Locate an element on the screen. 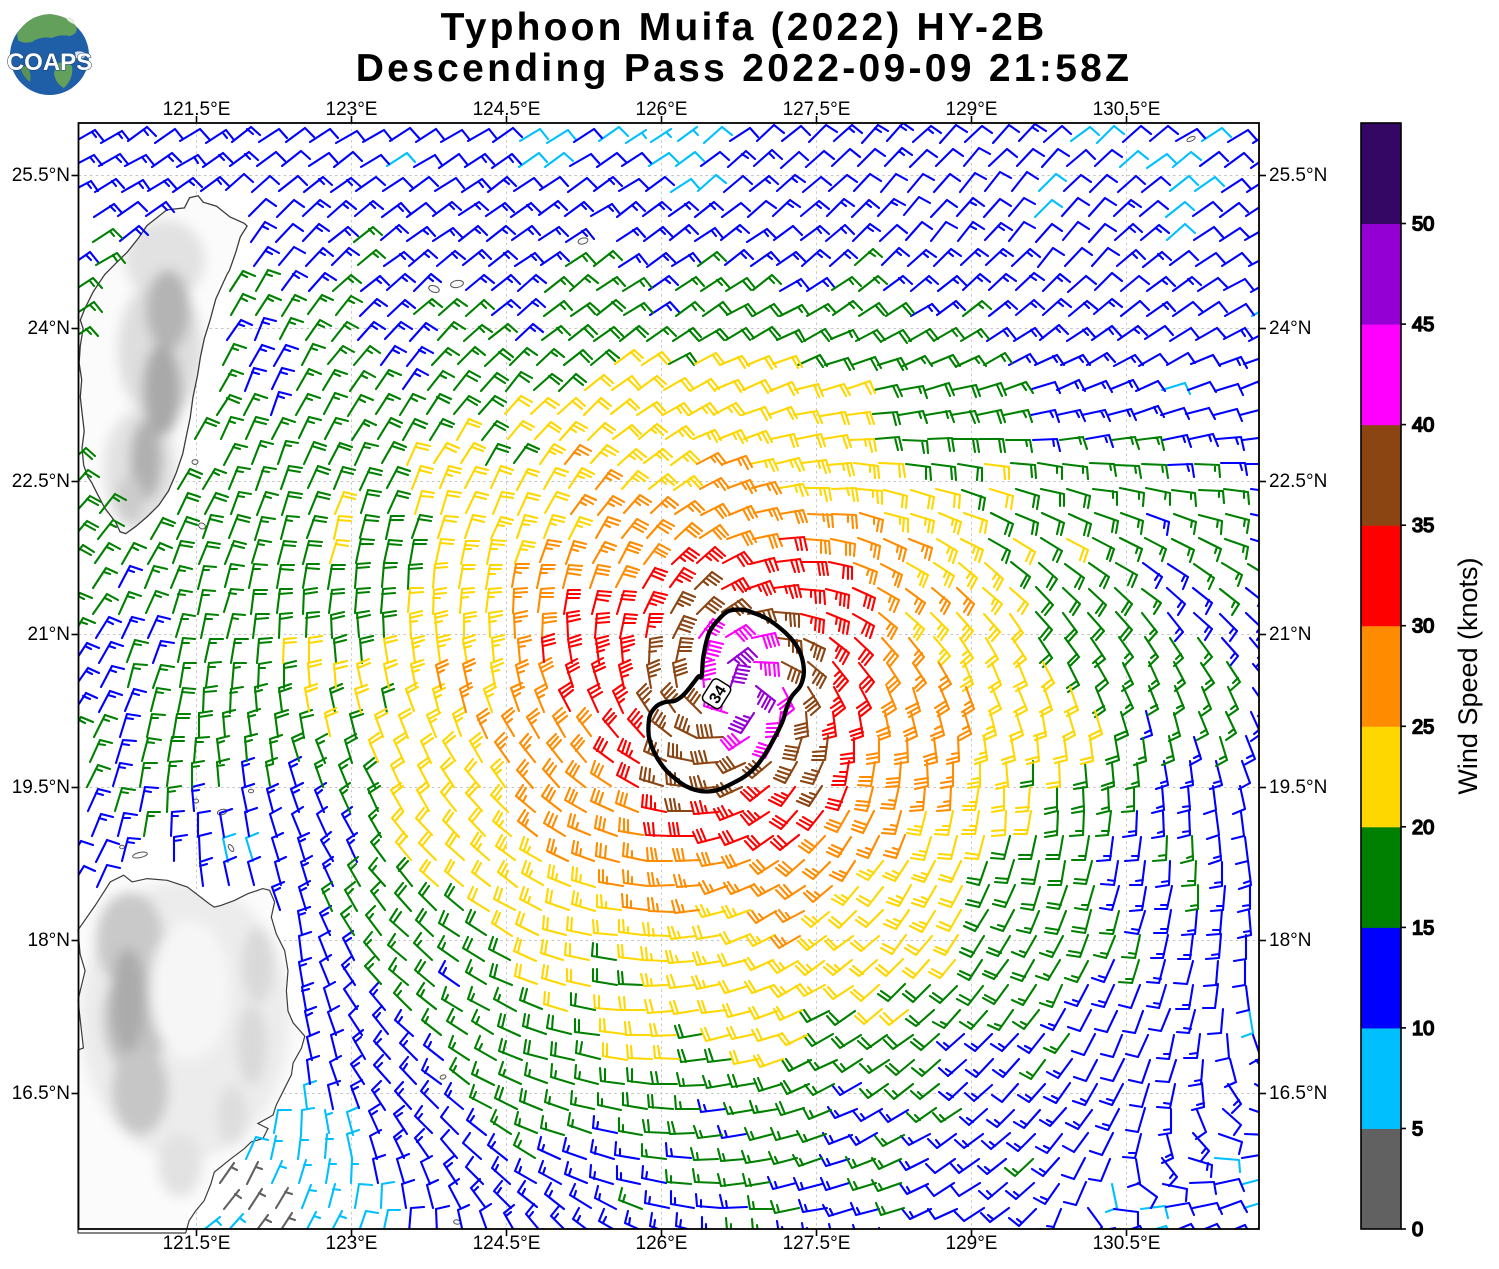 Image resolution: width=1499 pixels, height=1269 pixels. svg-text: 30 is located at coordinates (1423, 627).